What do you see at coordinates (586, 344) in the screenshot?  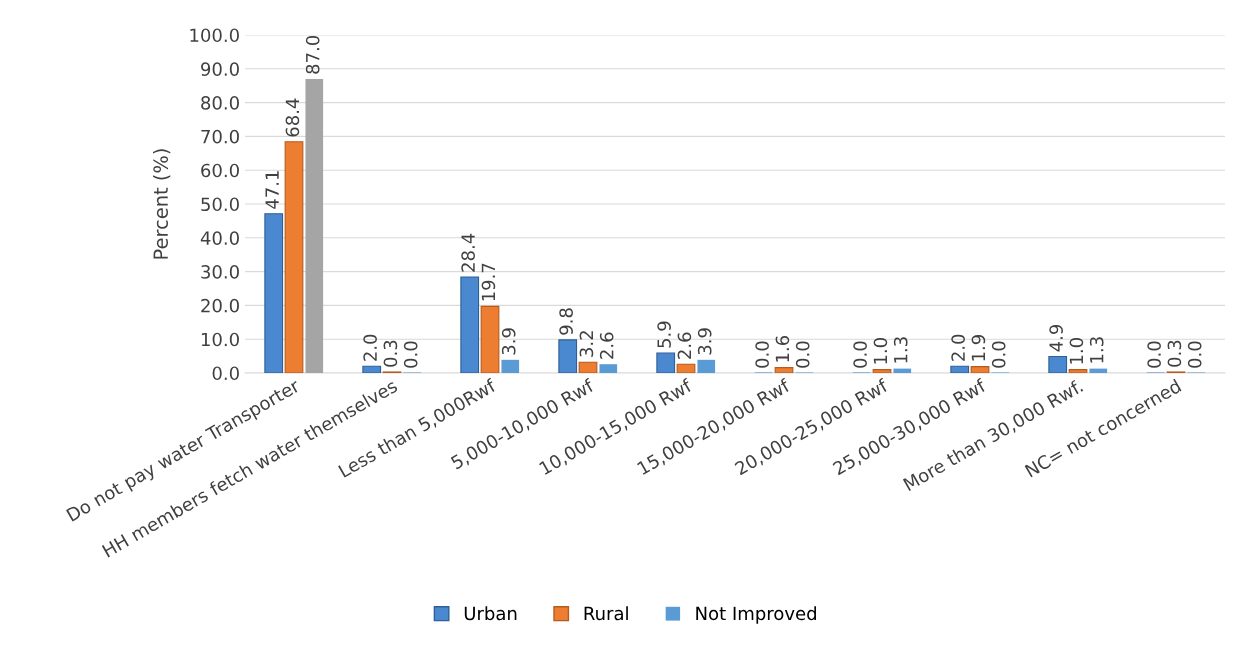 I see `data-label: 3.2` at bounding box center [586, 344].